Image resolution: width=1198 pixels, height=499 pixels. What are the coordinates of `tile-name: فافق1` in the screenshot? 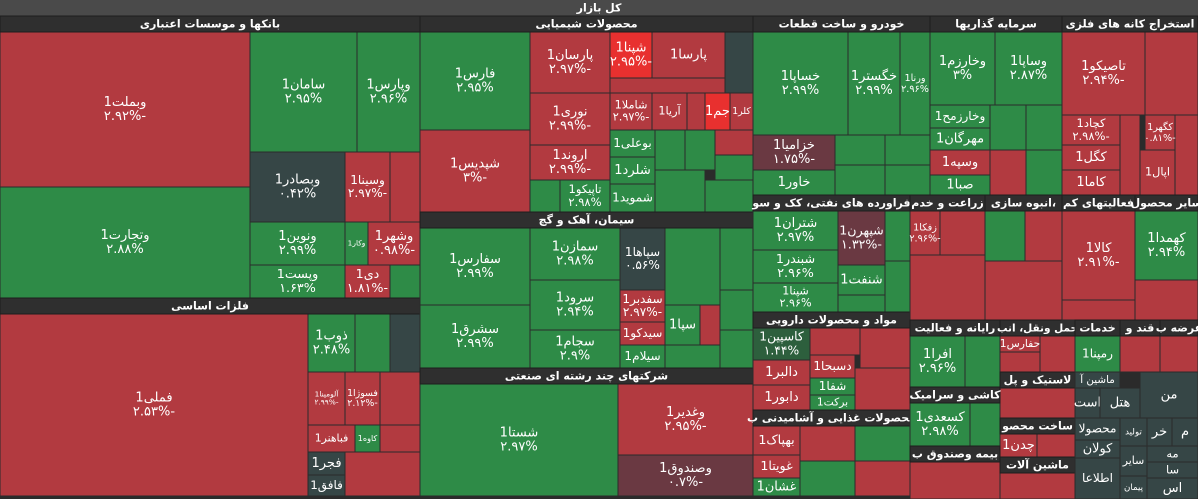 It's located at (326, 485).